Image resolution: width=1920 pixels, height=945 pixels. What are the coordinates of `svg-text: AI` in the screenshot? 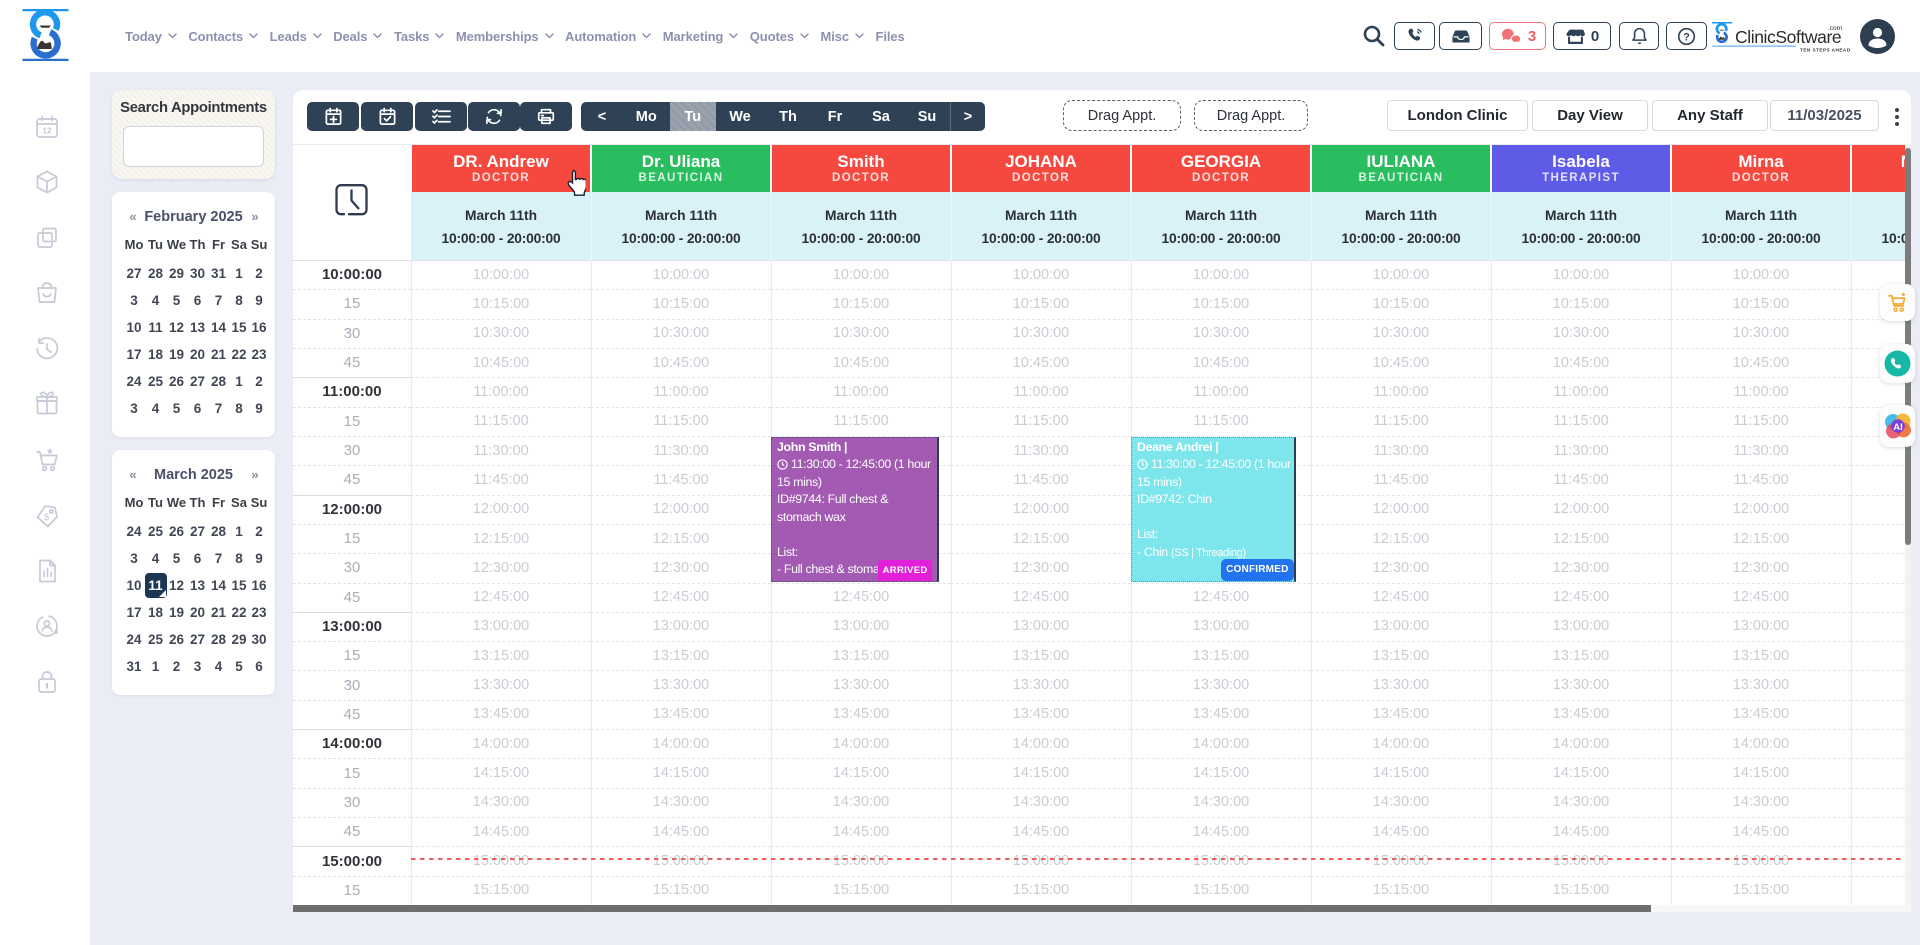 It's located at (1898, 427).